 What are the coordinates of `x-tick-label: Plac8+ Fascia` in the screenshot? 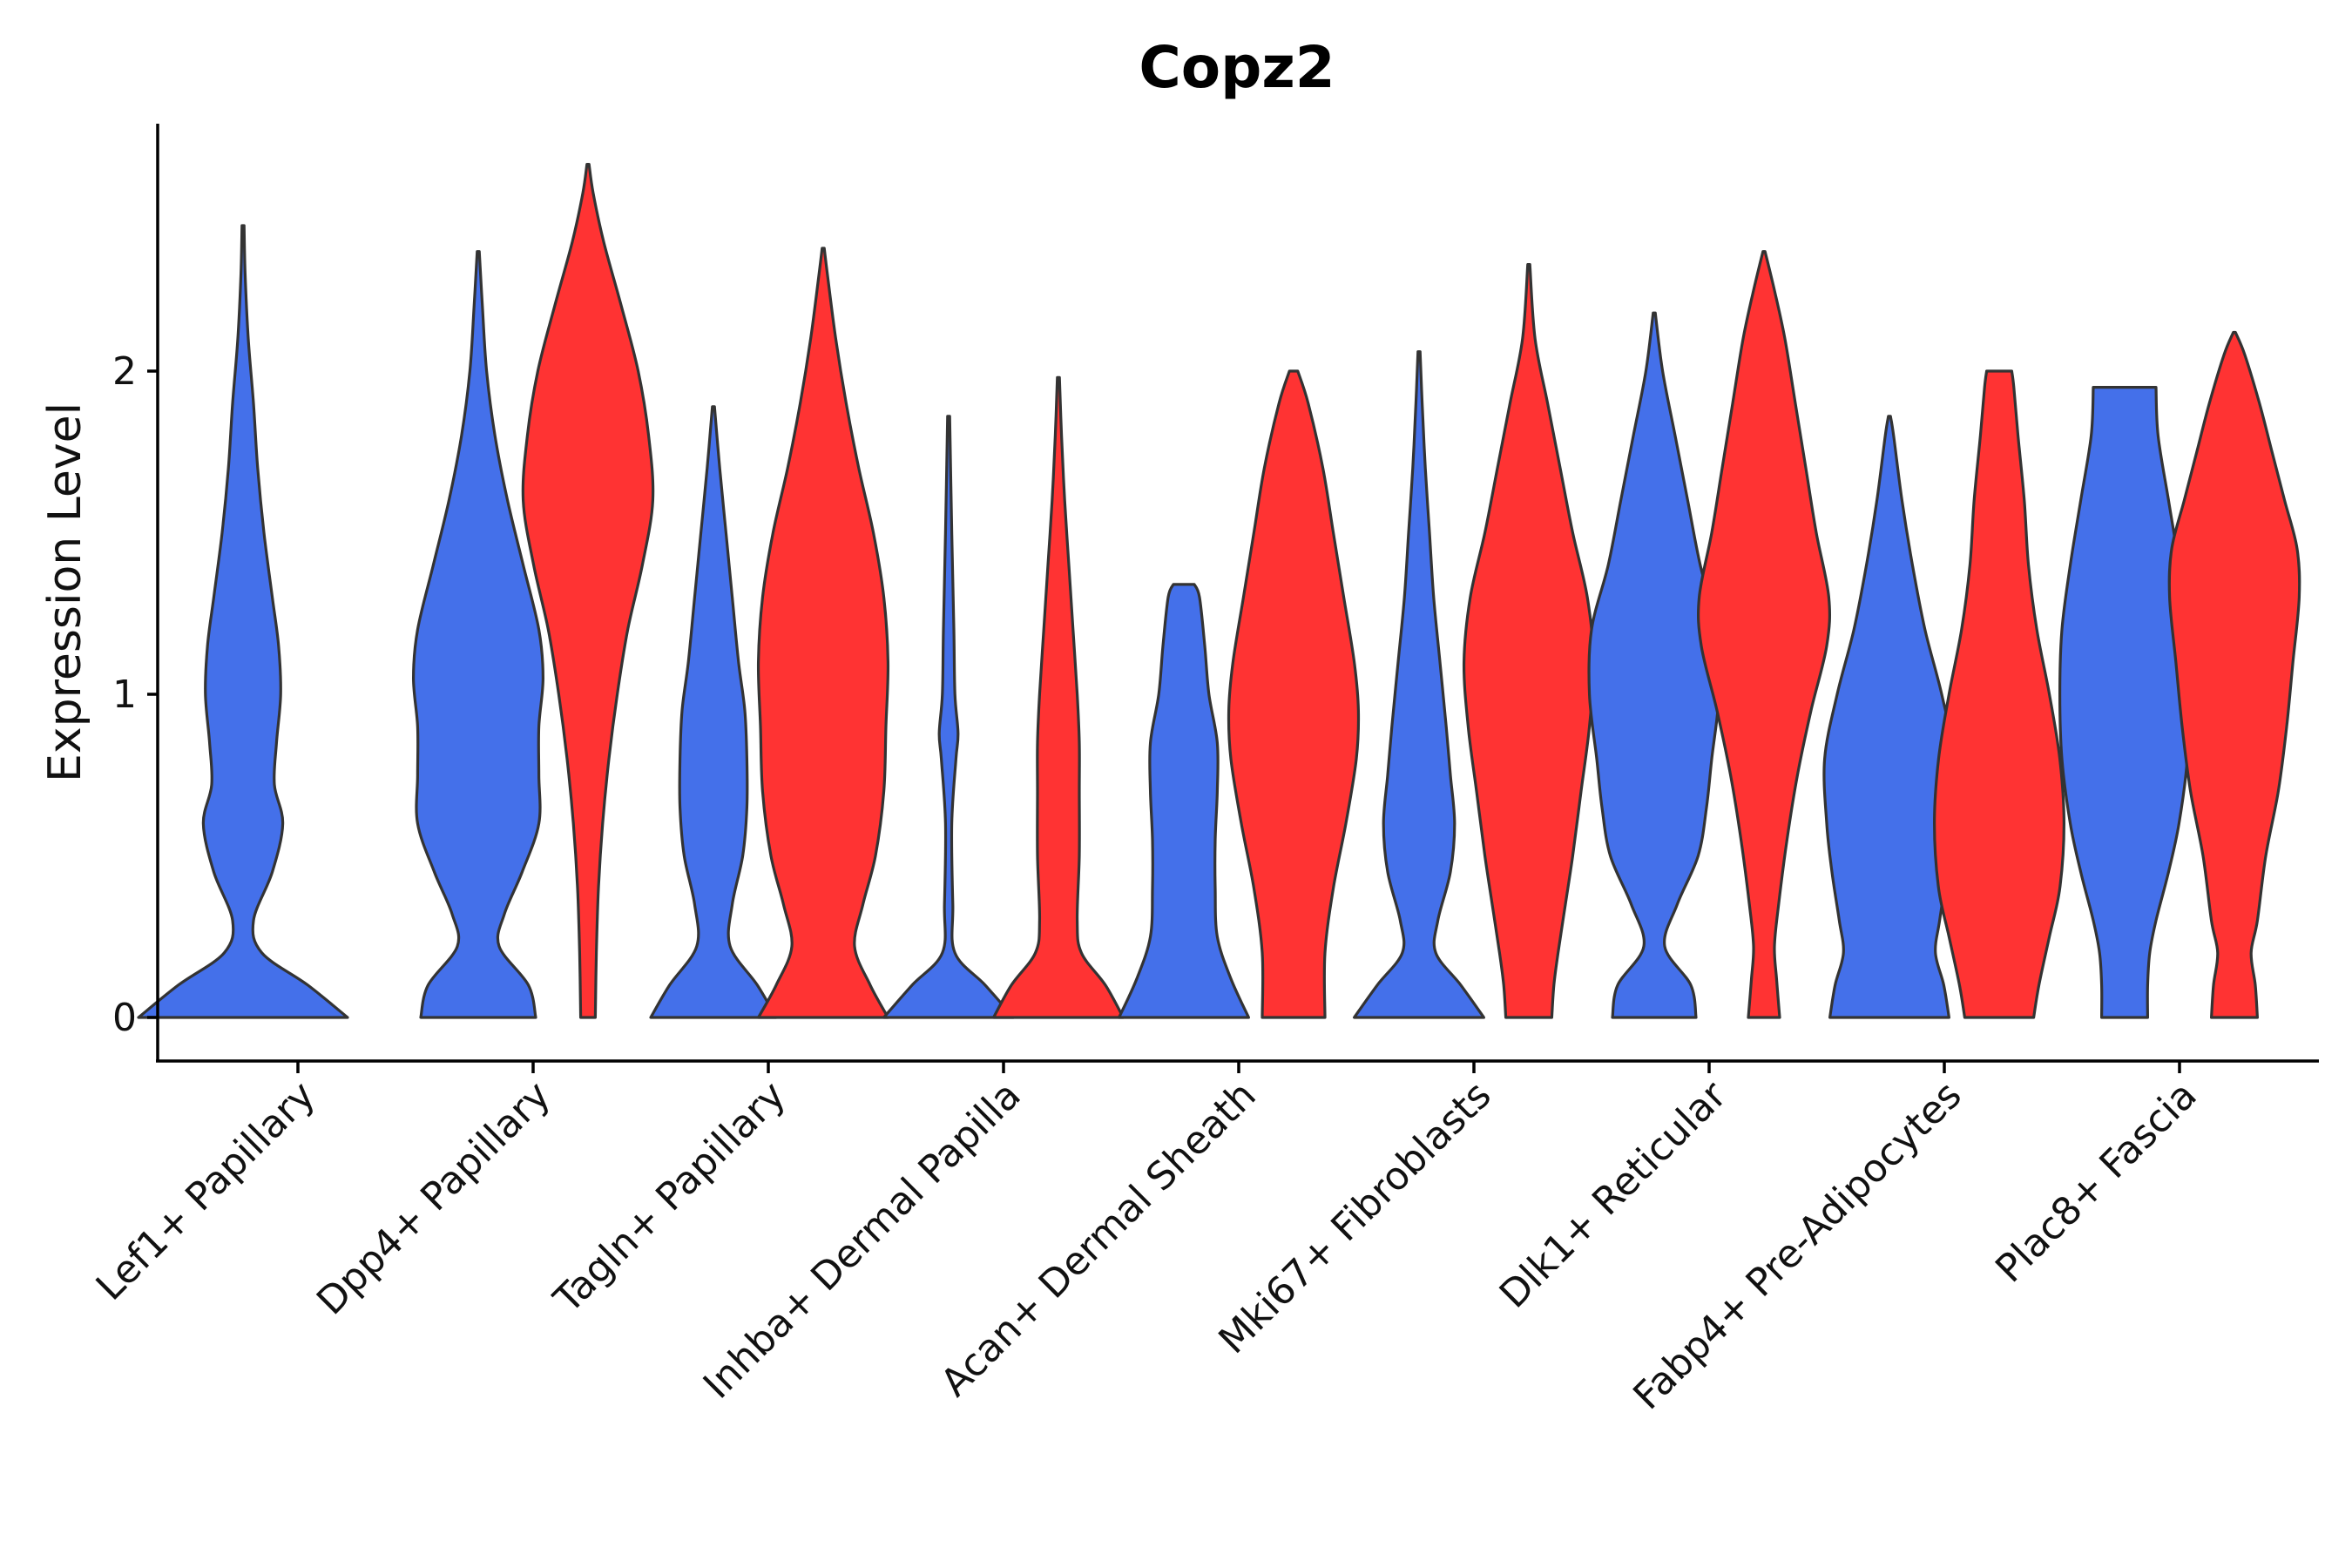 It's located at (2096, 1182).